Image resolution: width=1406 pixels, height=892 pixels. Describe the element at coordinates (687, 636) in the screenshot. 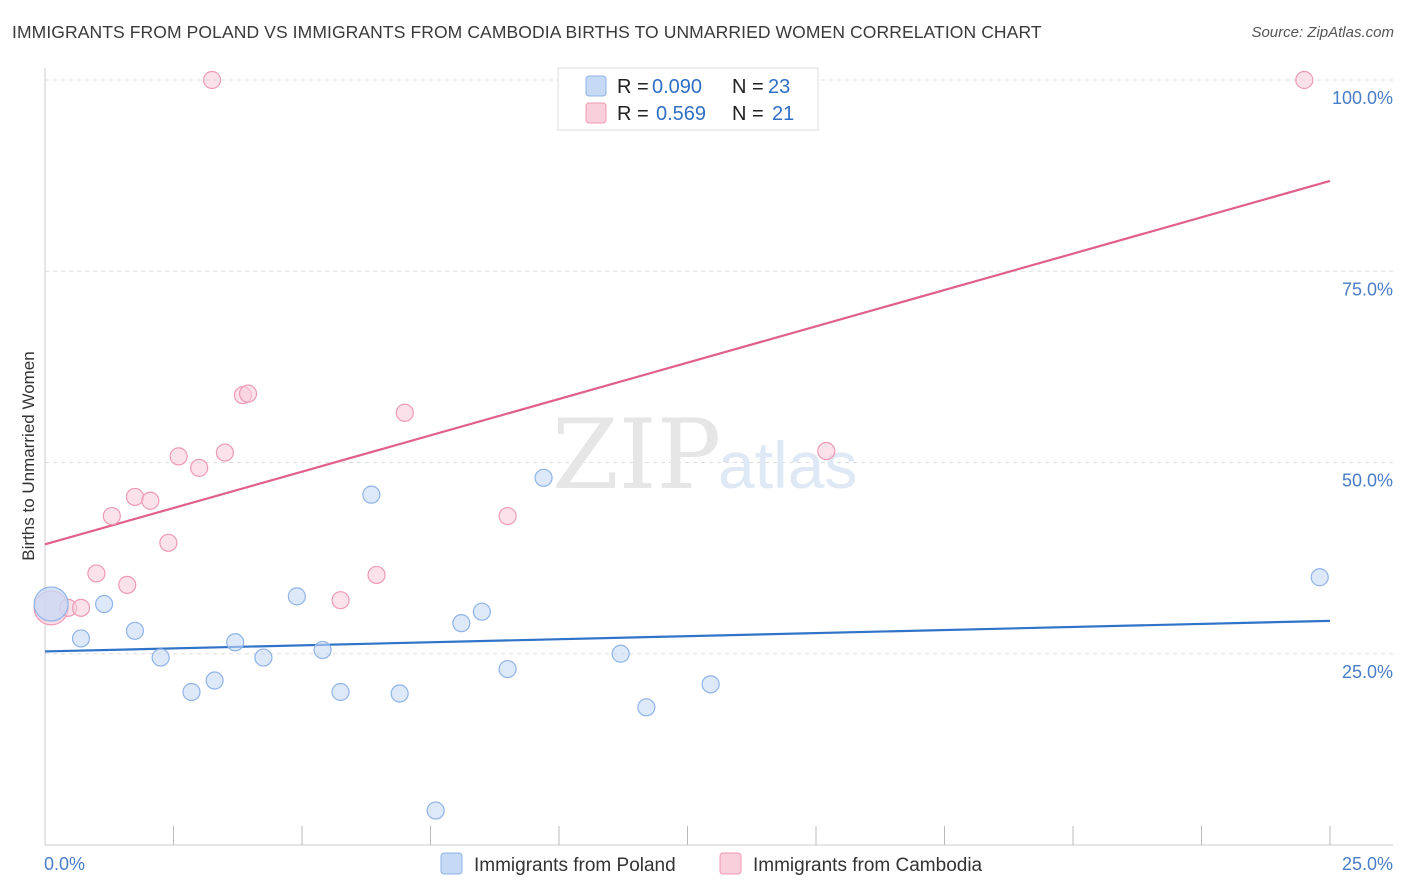

I see `trend-line-poland` at that location.